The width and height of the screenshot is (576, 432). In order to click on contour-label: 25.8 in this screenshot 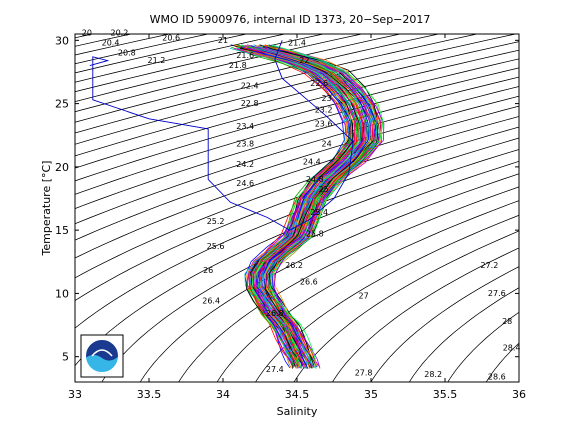, I will do `click(315, 233)`.